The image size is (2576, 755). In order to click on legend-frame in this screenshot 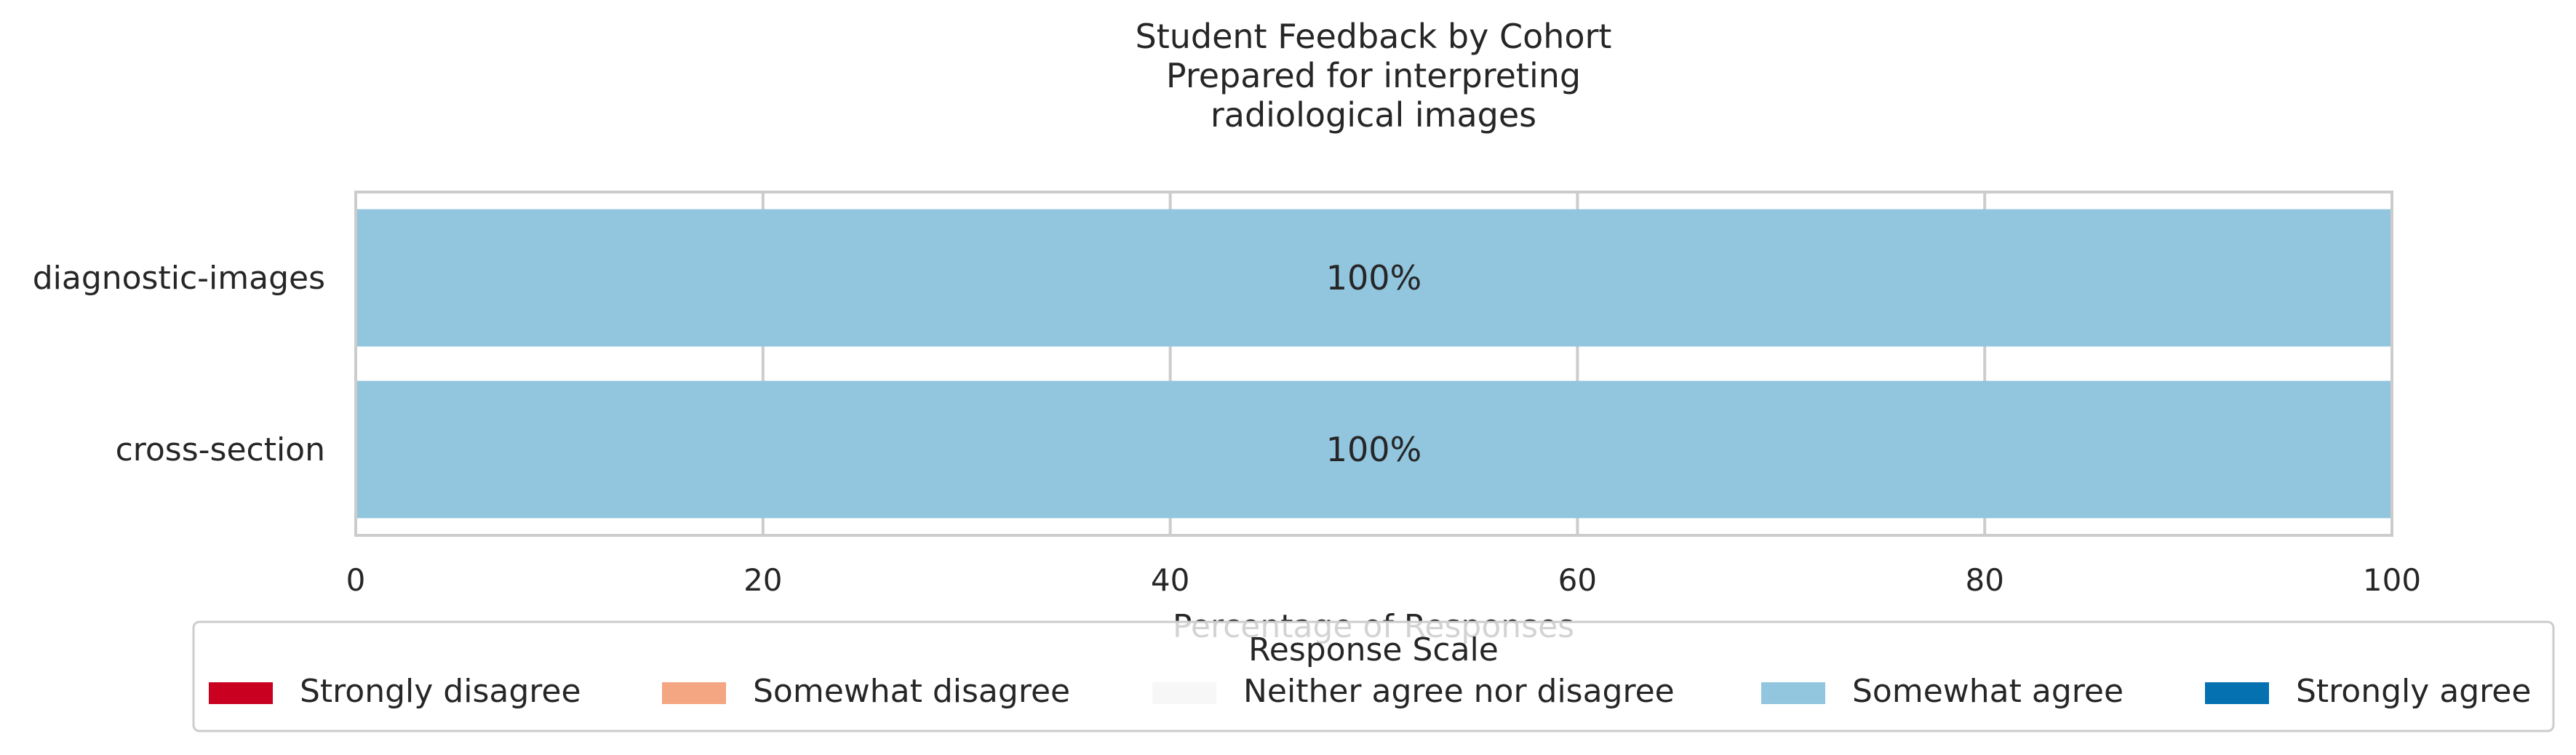, I will do `click(1373, 676)`.